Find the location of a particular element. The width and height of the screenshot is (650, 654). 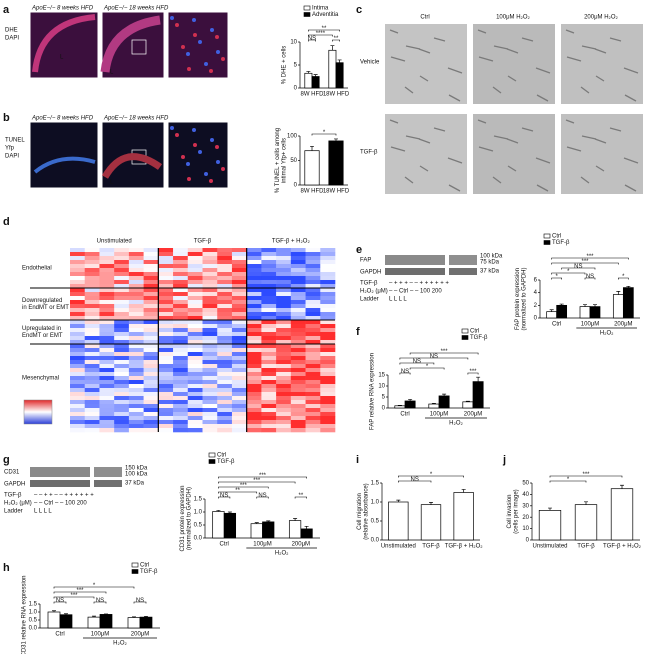

error-bar is located at coordinates (595, 305).